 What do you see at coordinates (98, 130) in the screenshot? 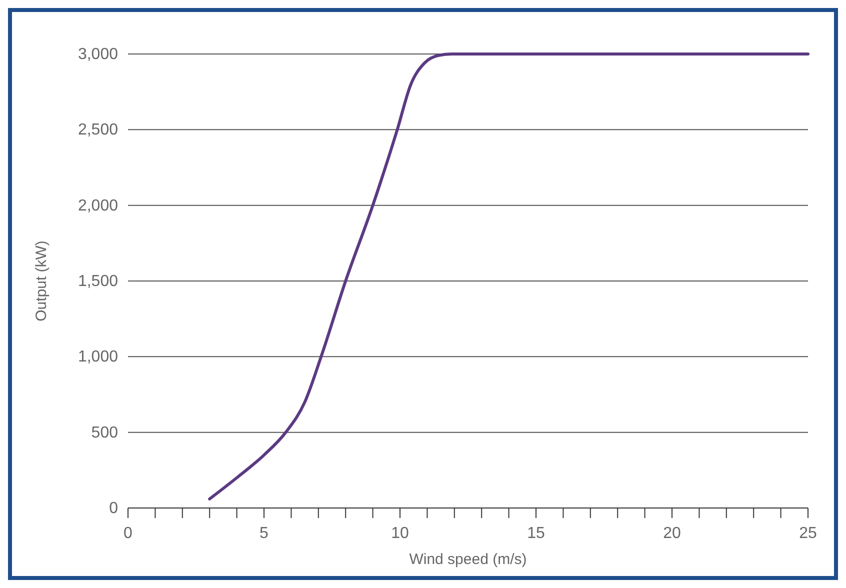
I see `y-tick-label: 2,500` at bounding box center [98, 130].